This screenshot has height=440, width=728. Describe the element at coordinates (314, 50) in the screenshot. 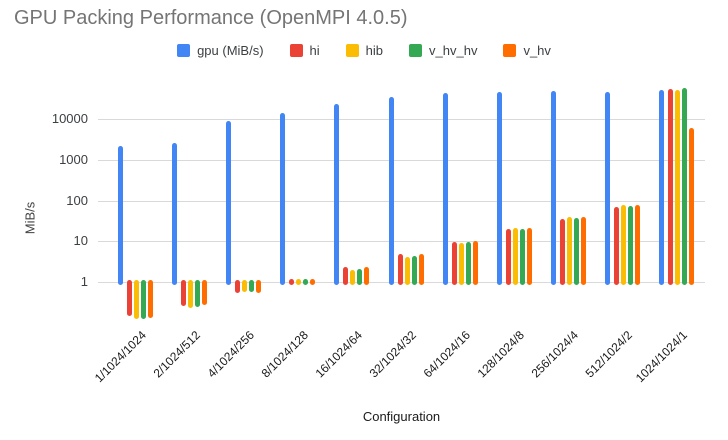

I see `legend-label: hi` at that location.